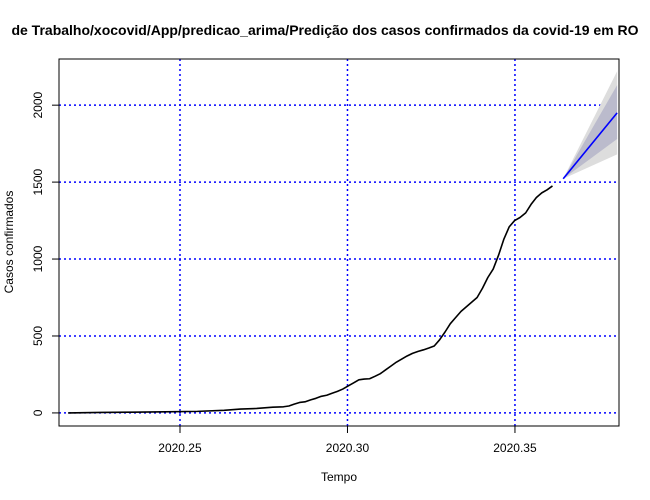  I want to click on forecast-band-inner, so click(590, 132).